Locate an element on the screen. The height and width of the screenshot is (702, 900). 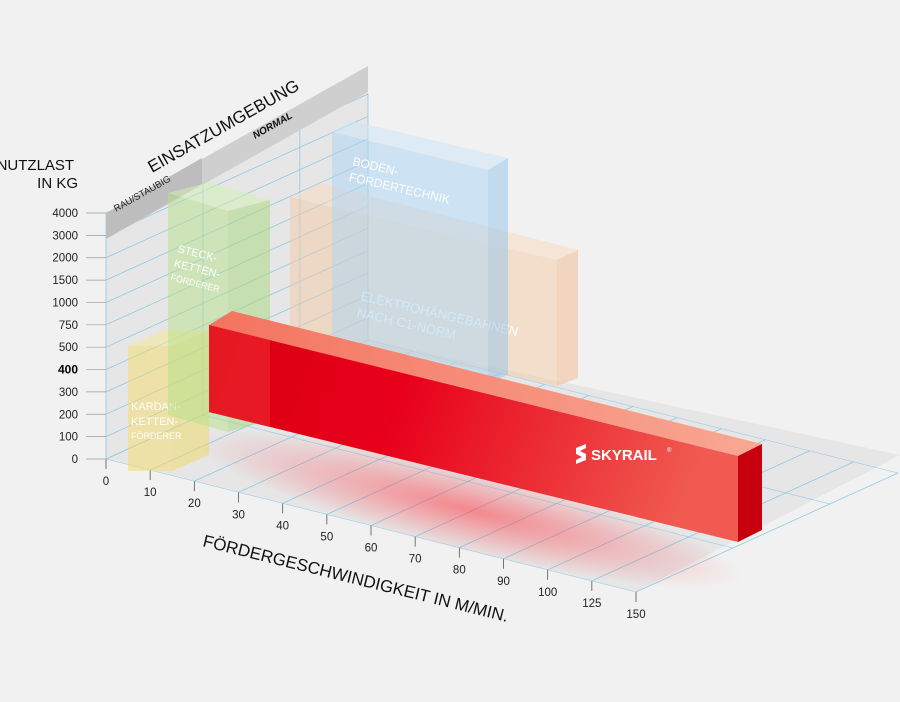
bar-label-kardan: KARDAN- KETTEN- FÖRDERER is located at coordinates (157, 421).